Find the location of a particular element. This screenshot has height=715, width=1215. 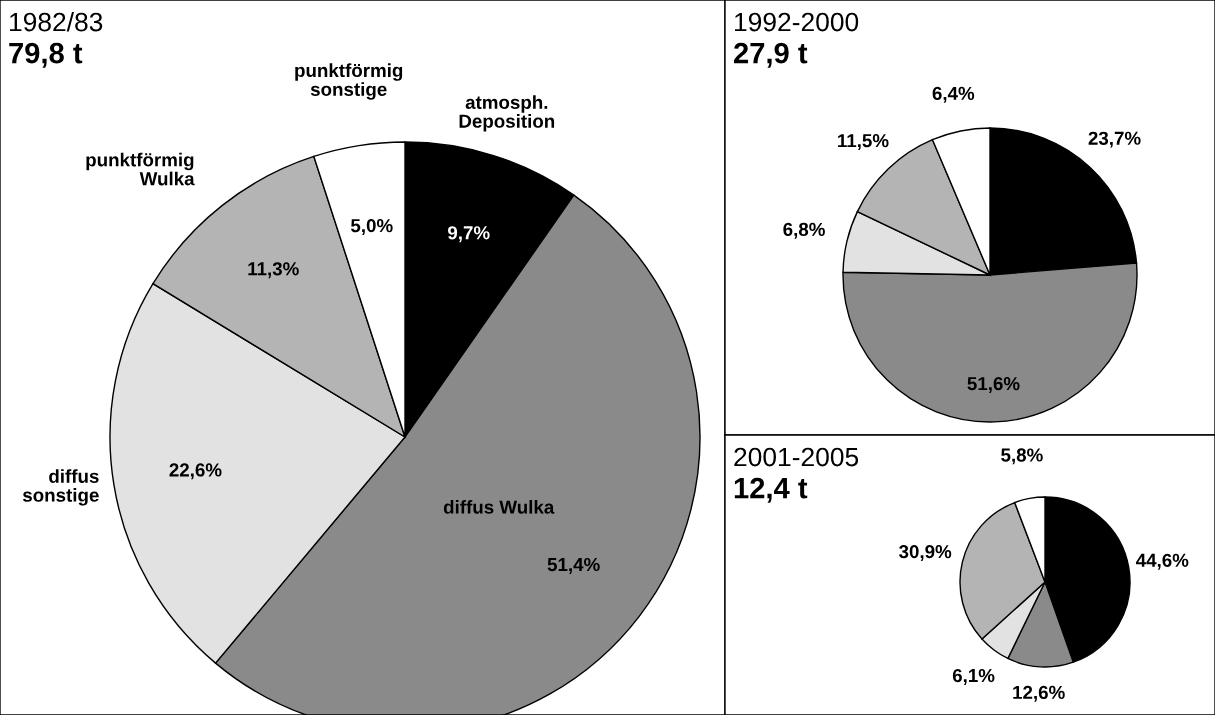

data-label: 5,8% is located at coordinates (1022, 456).